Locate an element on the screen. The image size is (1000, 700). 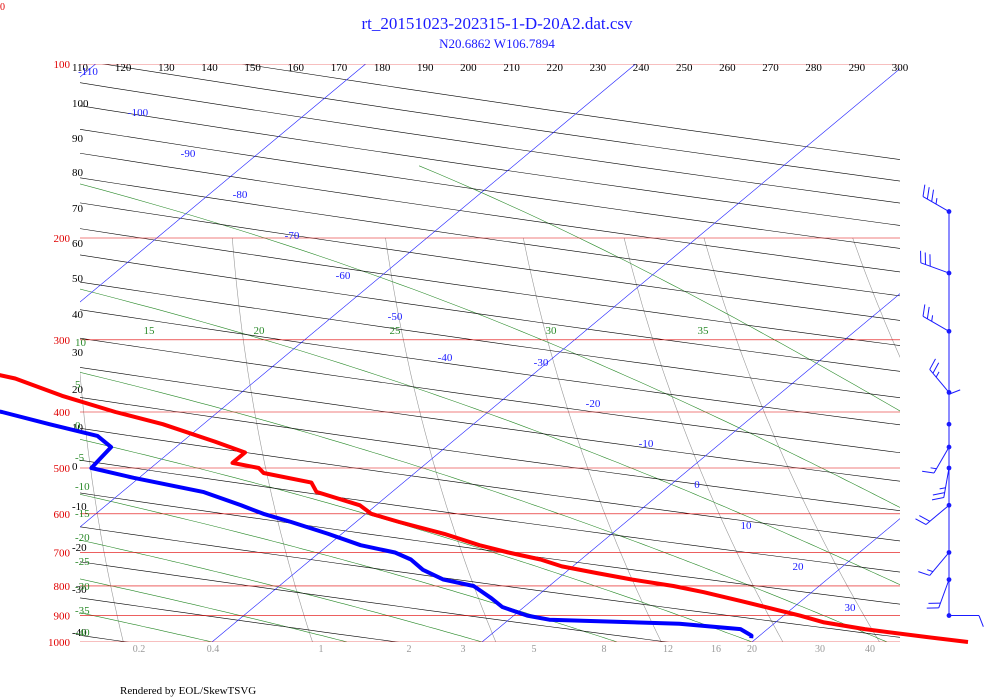
corner-label: 0 is located at coordinates (2, 7).